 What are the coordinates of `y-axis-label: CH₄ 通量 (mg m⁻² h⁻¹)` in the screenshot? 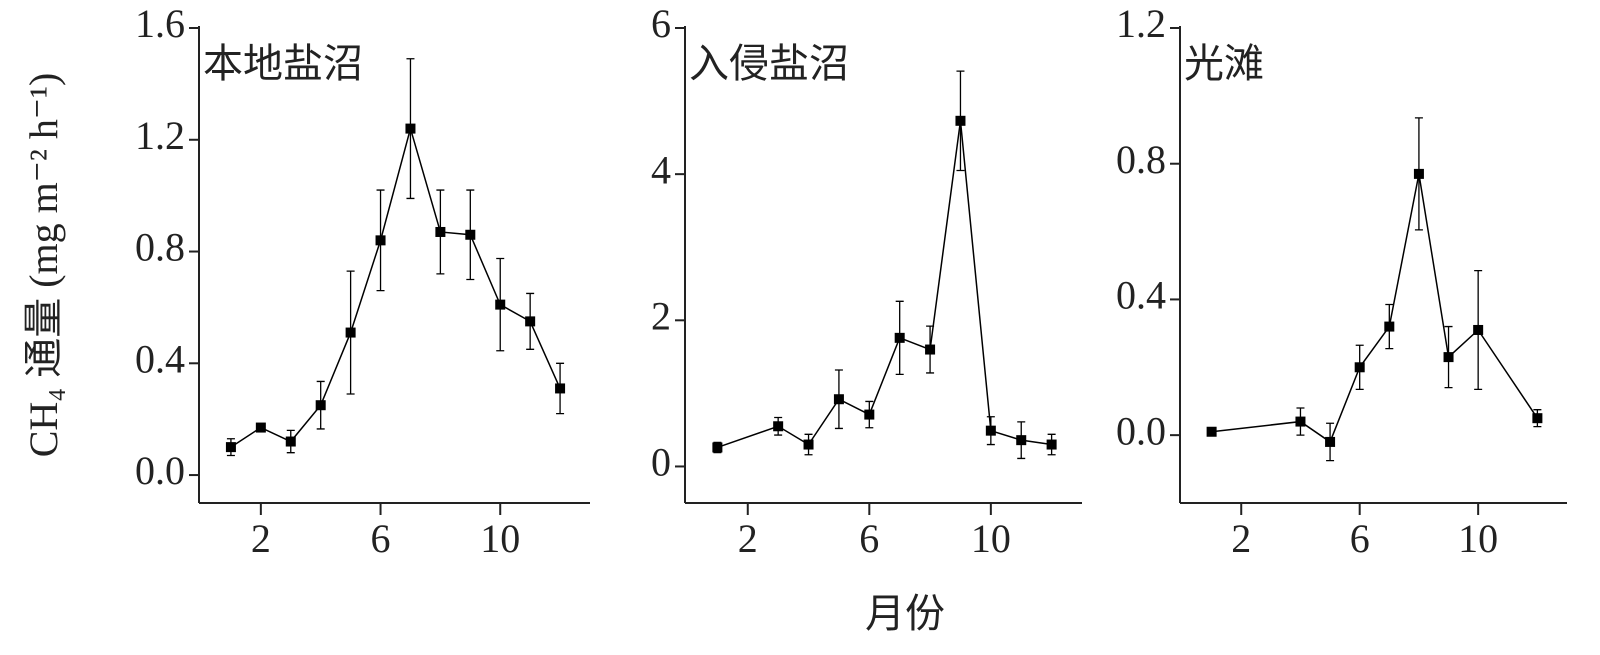 It's located at (43, 265).